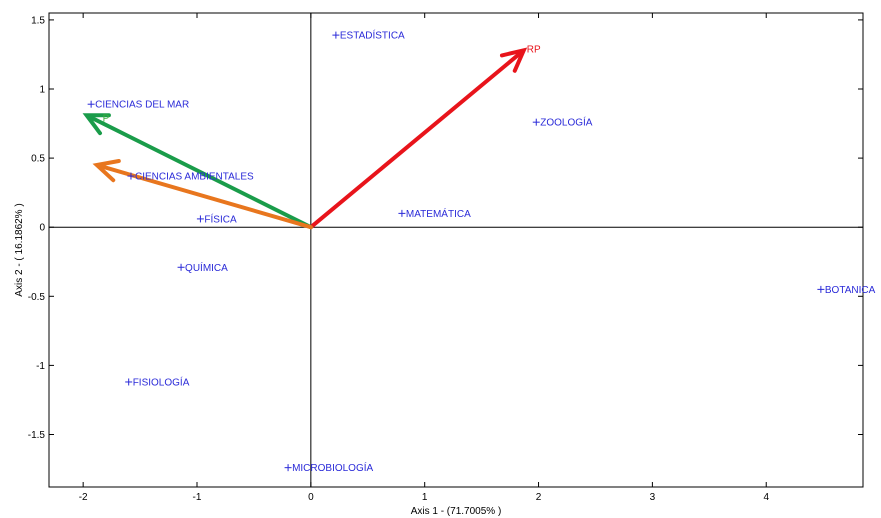  Describe the element at coordinates (40, 366) in the screenshot. I see `y-tick-label: -1` at that location.